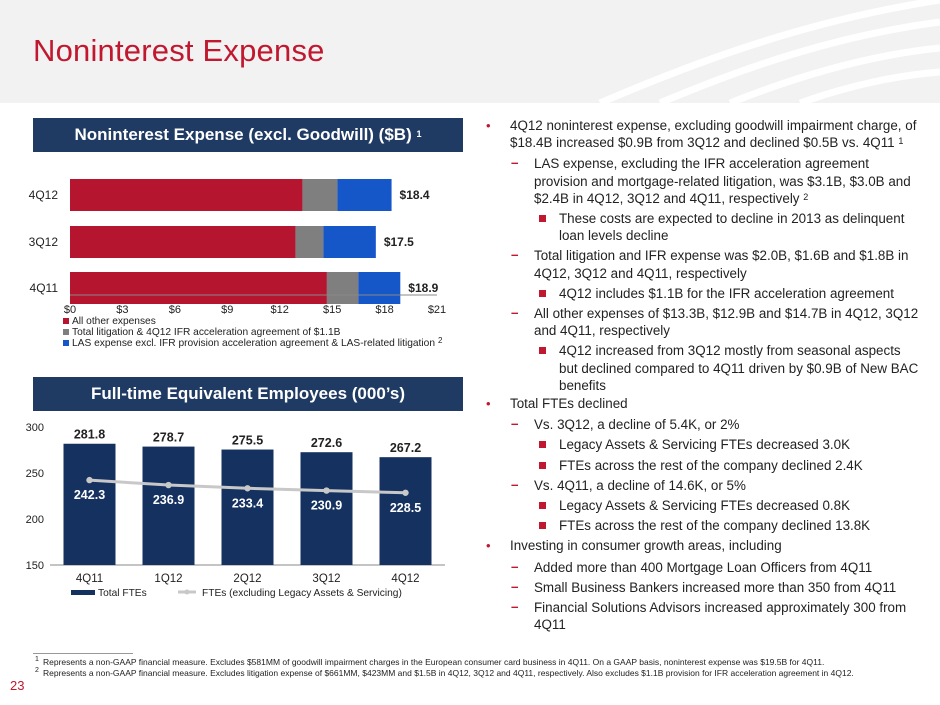  I want to click on y-tick-label: 250, so click(35, 474).